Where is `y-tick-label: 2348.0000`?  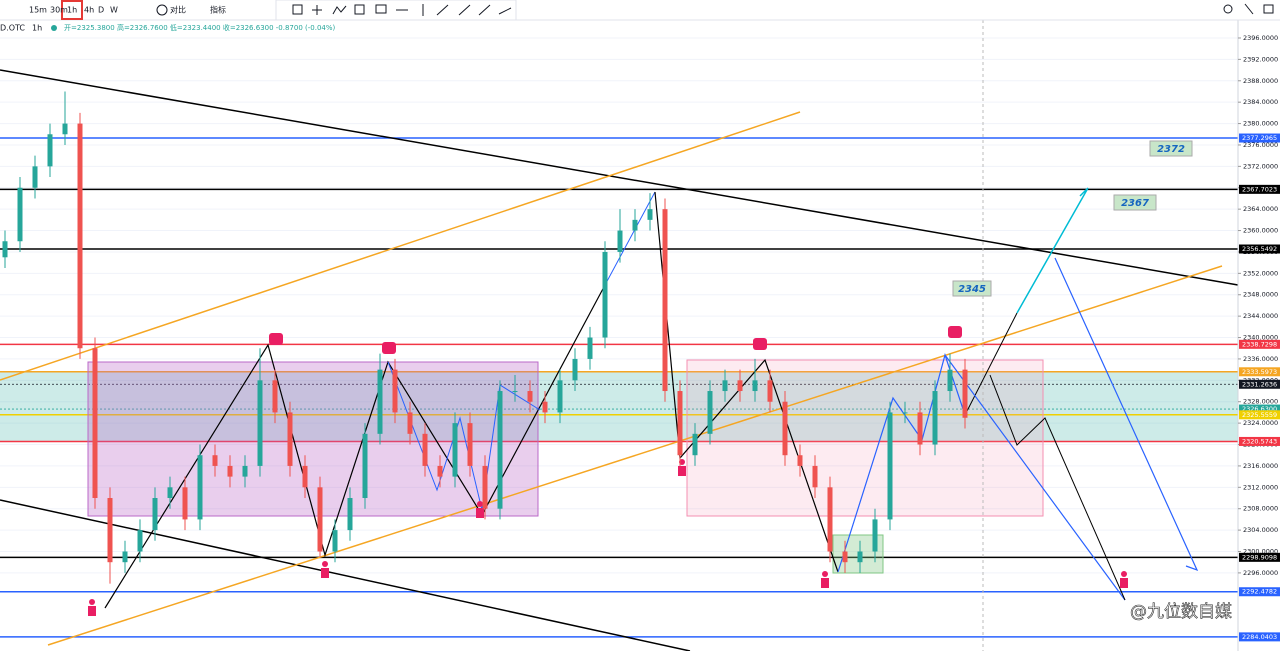 y-tick-label: 2348.0000 is located at coordinates (1260, 295).